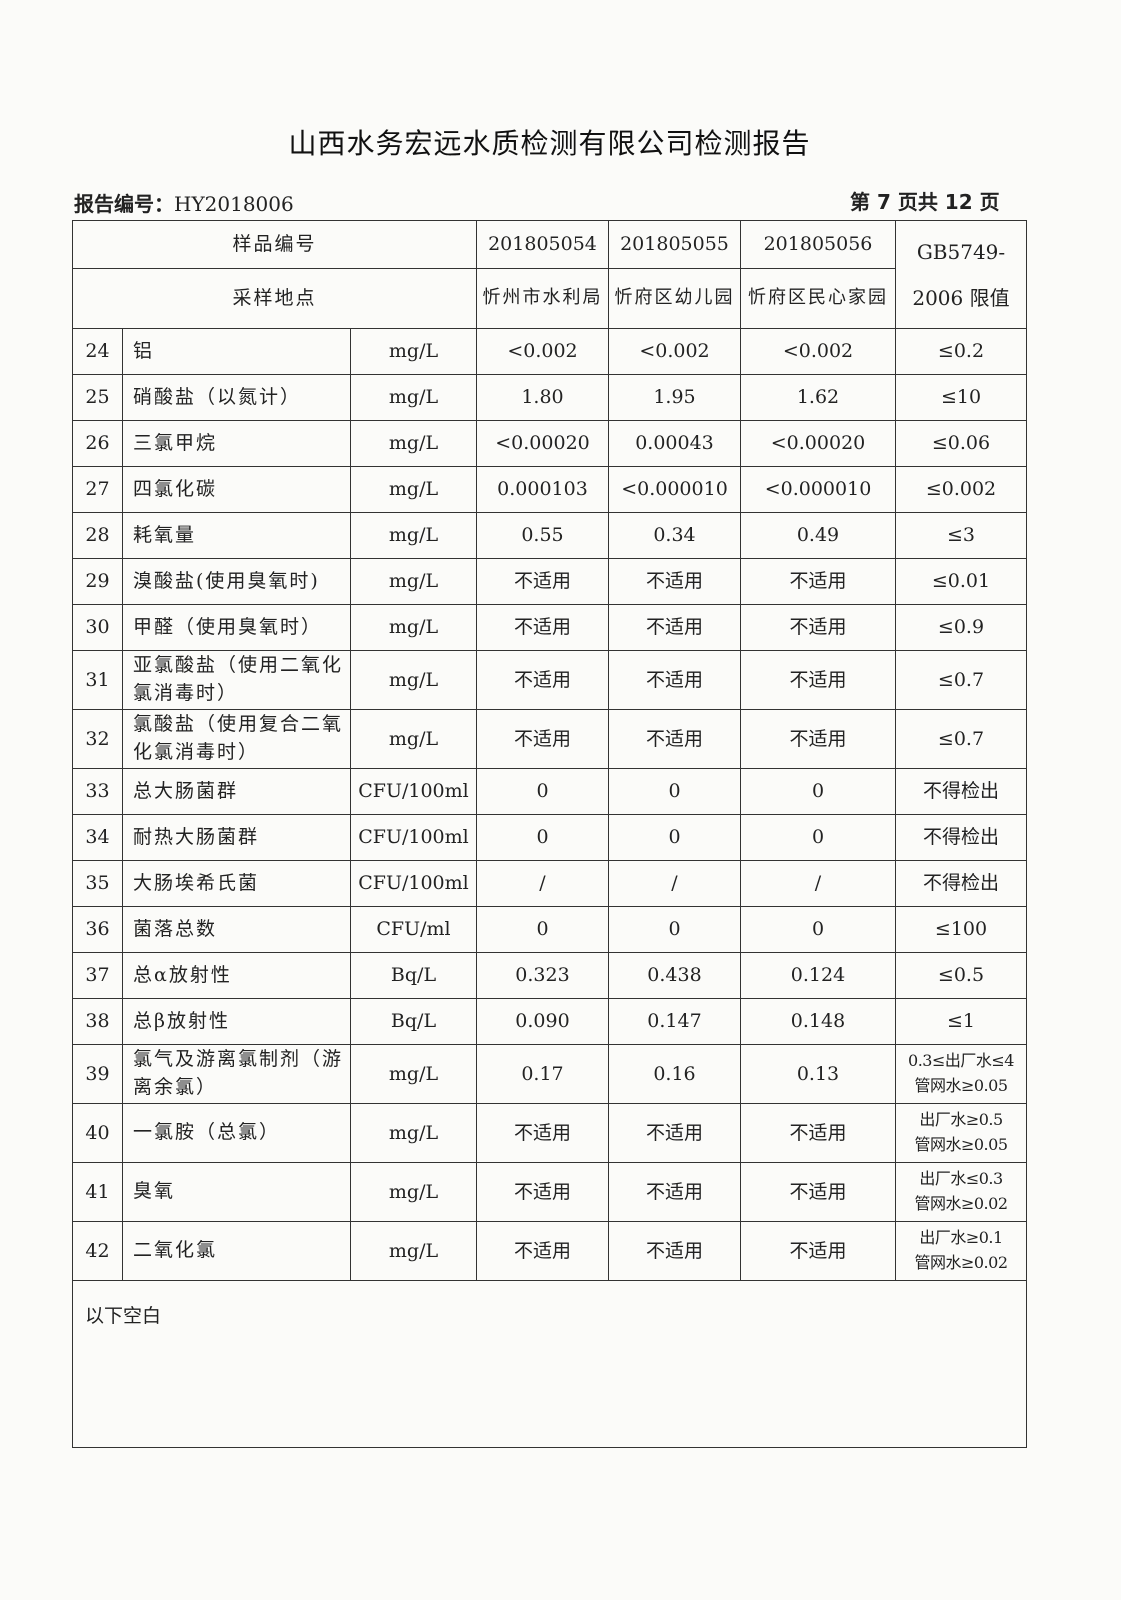 The height and width of the screenshot is (1600, 1121). I want to click on limit-value: ≤0.7, so click(961, 739).